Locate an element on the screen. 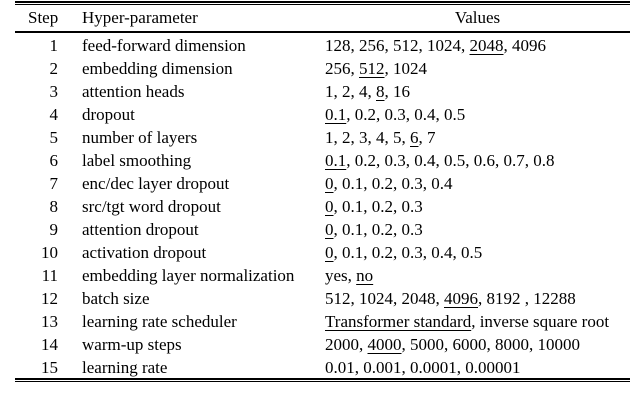 The height and width of the screenshot is (402, 640). table-row: 5 number of layers 1, 2, 3, 4, 5, 6, 7 is located at coordinates (322, 137).